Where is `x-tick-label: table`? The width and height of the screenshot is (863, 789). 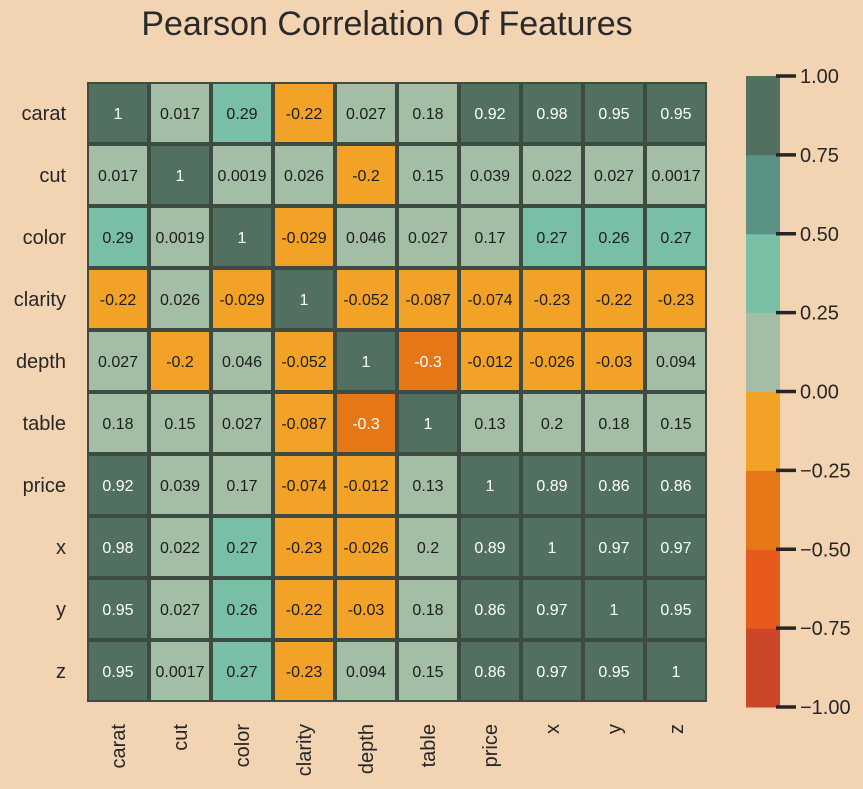
x-tick-label: table is located at coordinates (429, 745).